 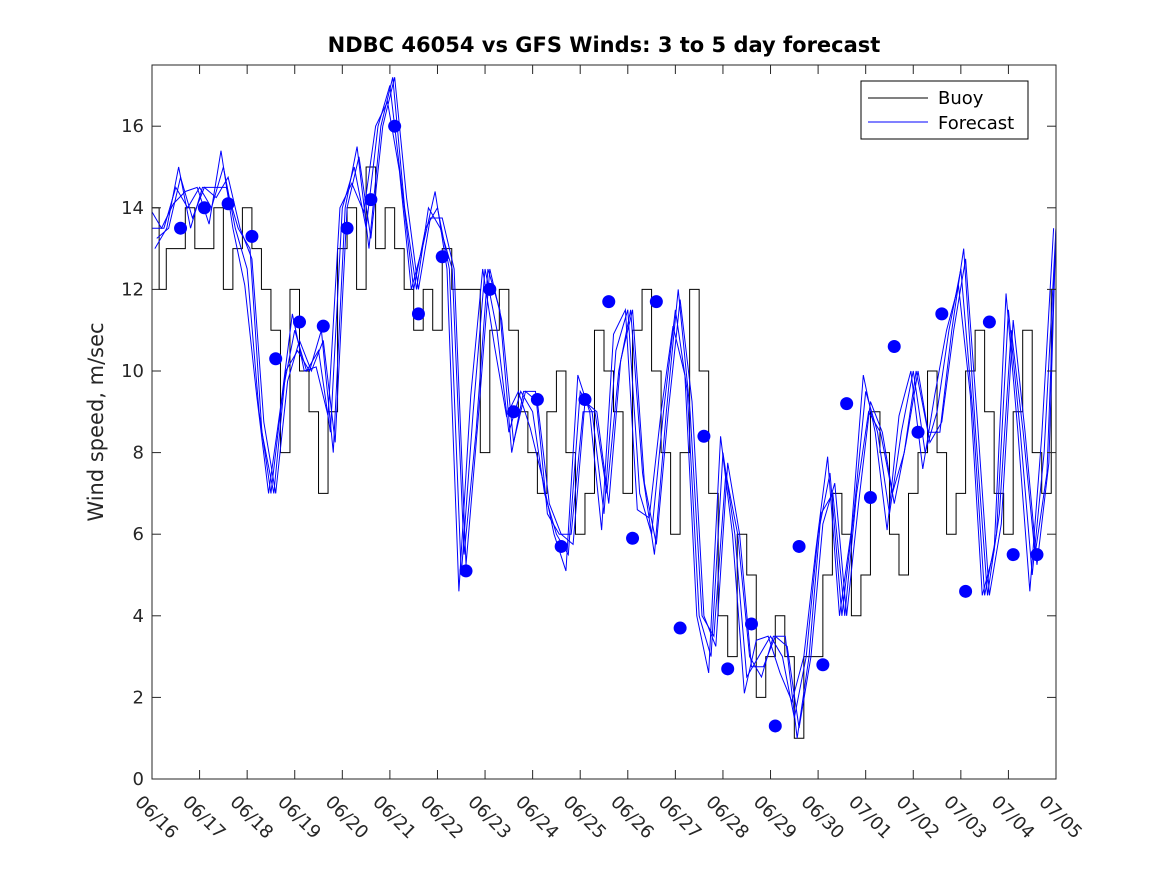 I want to click on legend-box, so click(x=944, y=110).